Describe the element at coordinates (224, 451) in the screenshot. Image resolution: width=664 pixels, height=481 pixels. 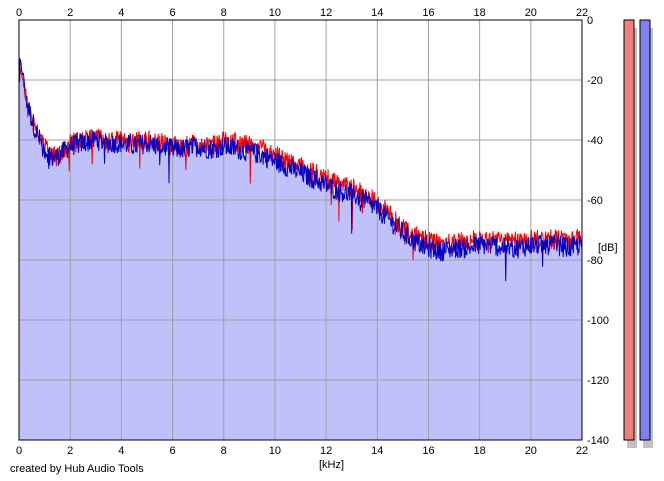
I see `x-tick-label-bottom: 8` at that location.